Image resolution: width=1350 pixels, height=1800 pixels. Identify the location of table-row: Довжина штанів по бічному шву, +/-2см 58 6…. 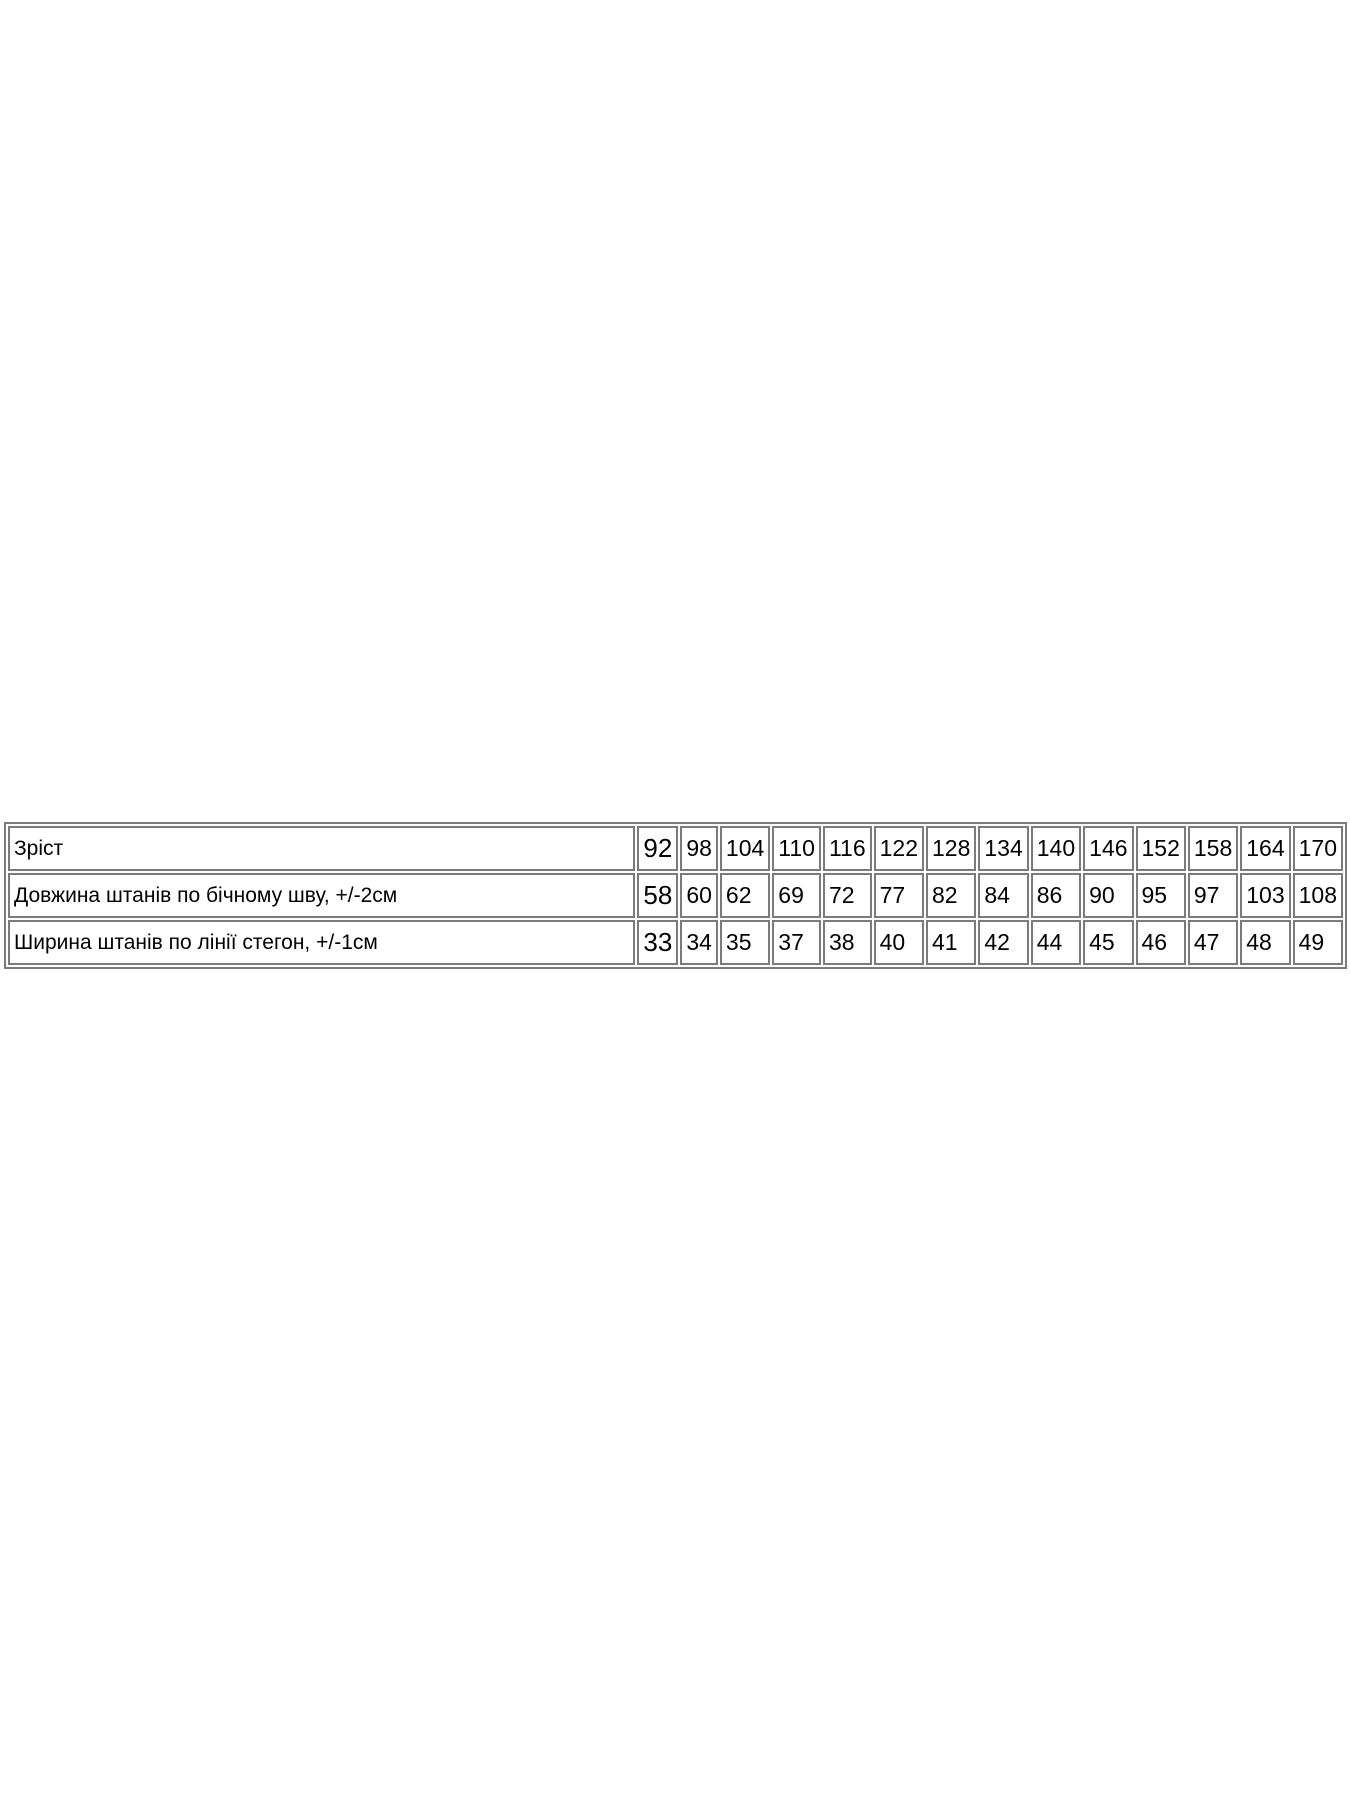
(675, 895).